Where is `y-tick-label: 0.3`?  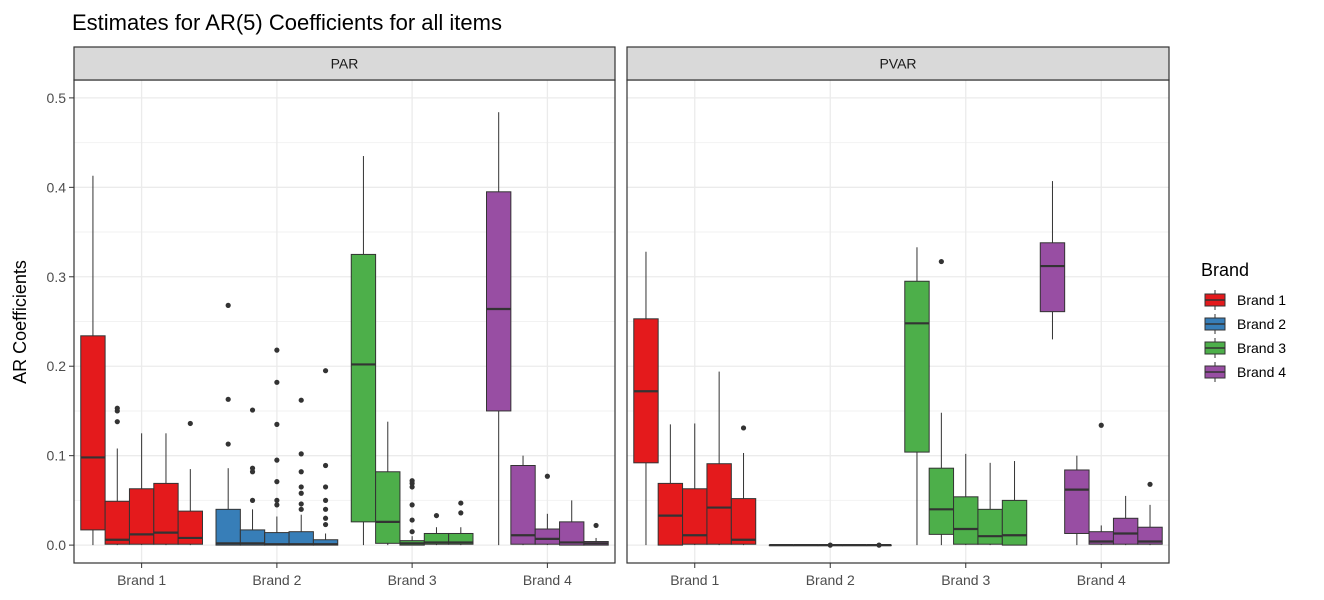
y-tick-label: 0.3 is located at coordinates (57, 277).